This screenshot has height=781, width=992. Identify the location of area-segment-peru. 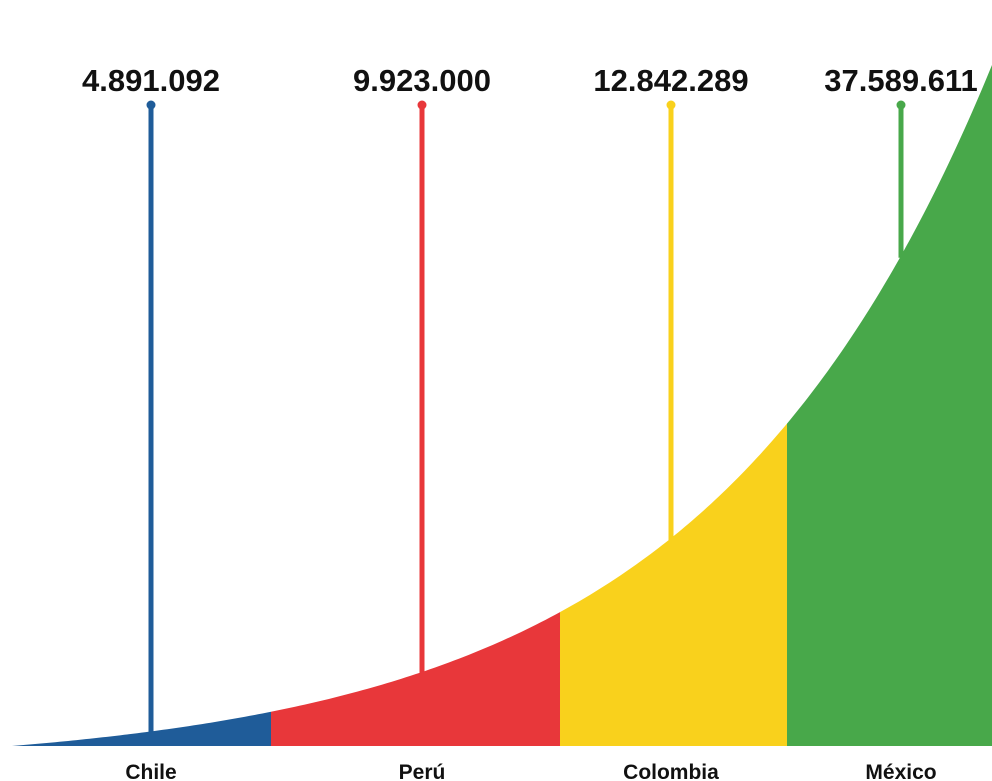
(415, 679).